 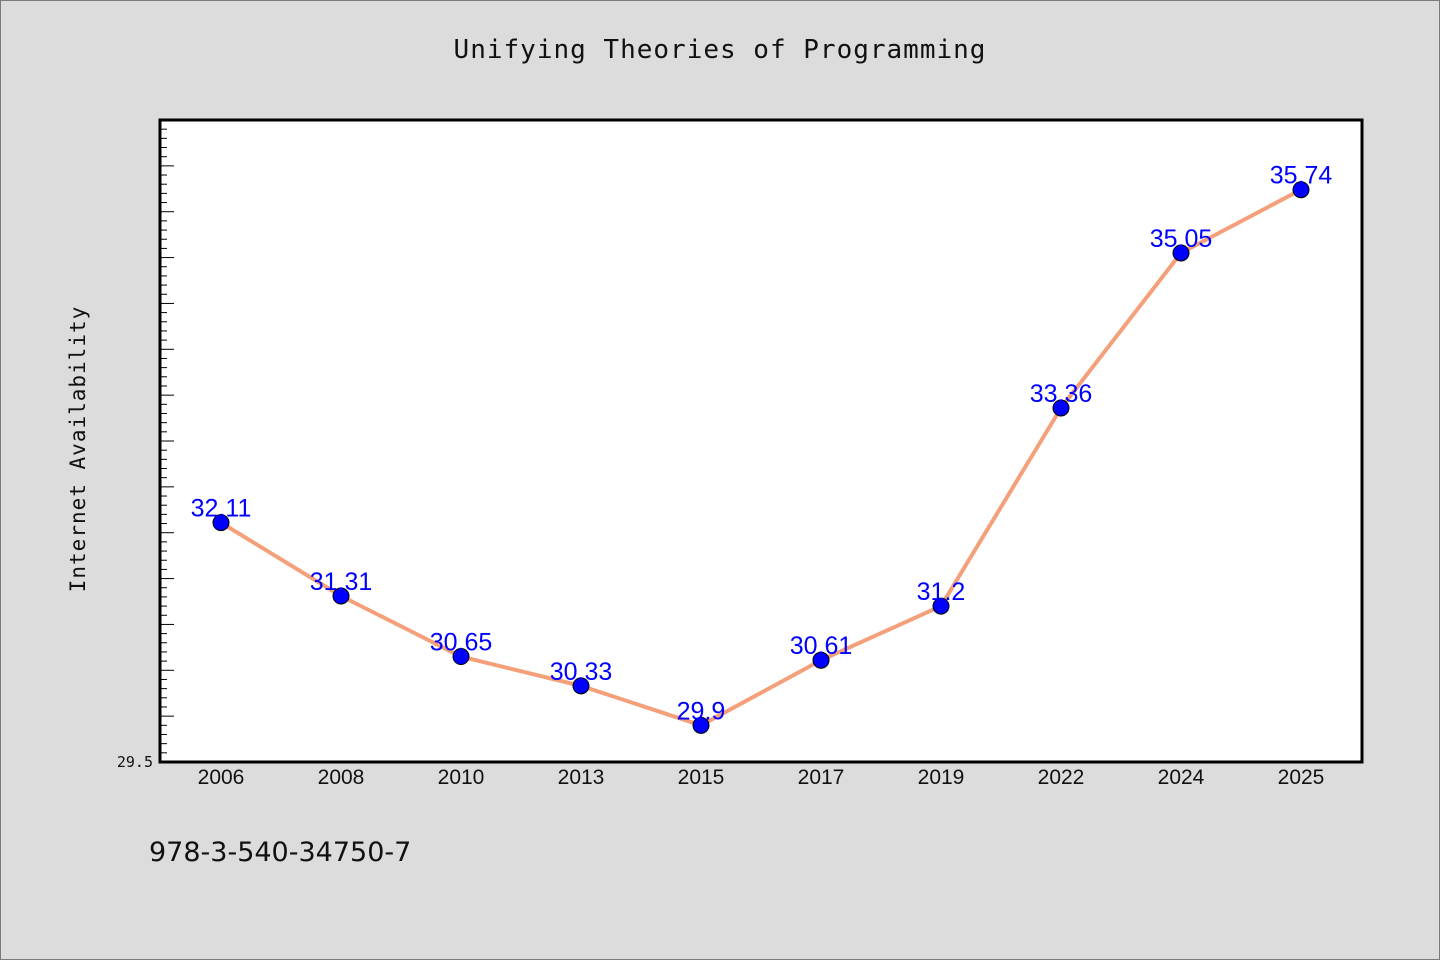 I want to click on x-tick-label: 2024, so click(x=1181, y=777).